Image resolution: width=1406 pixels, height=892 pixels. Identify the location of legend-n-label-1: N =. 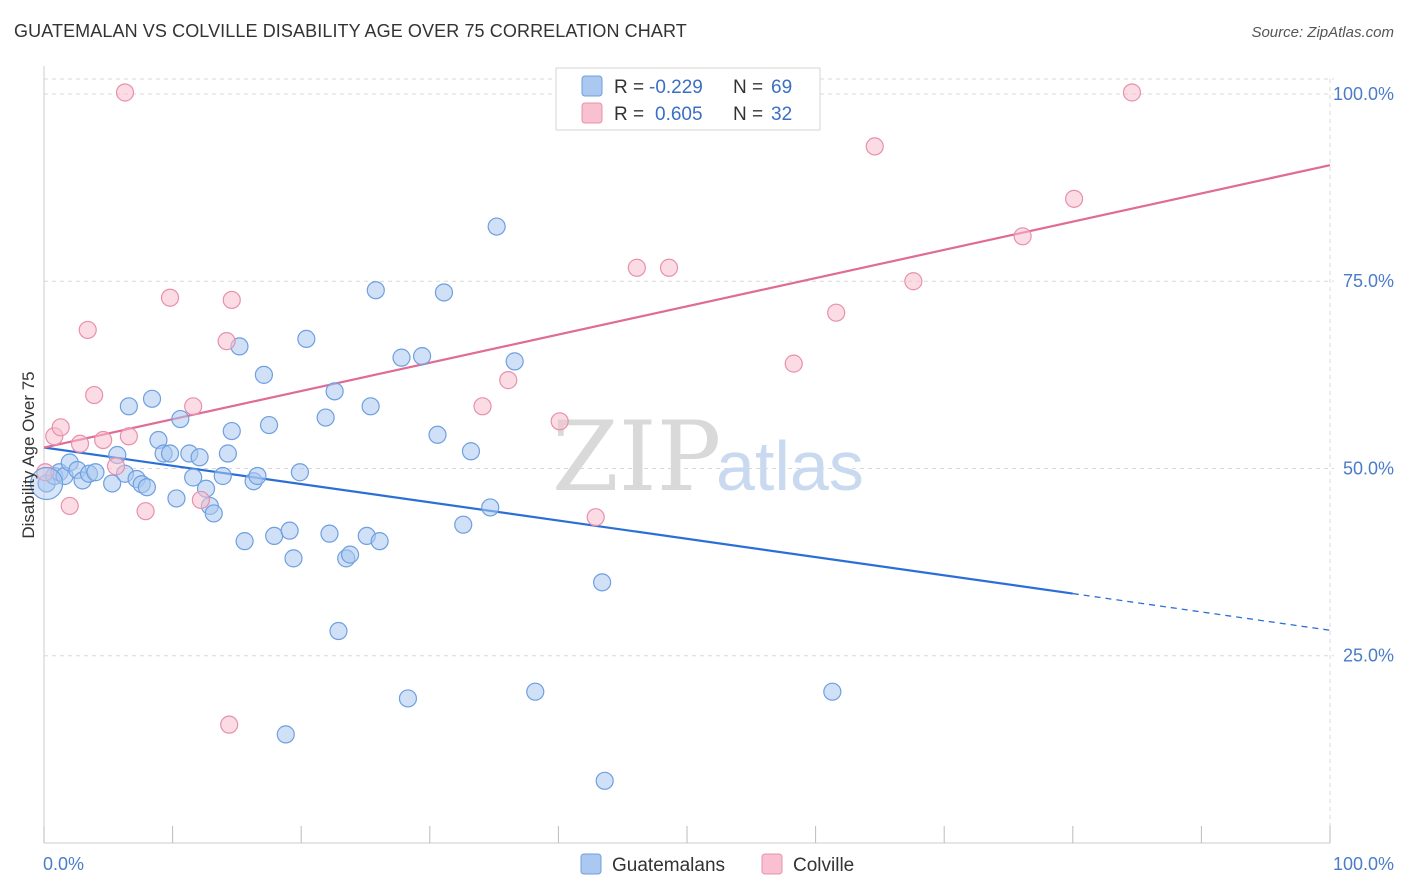
(748, 87).